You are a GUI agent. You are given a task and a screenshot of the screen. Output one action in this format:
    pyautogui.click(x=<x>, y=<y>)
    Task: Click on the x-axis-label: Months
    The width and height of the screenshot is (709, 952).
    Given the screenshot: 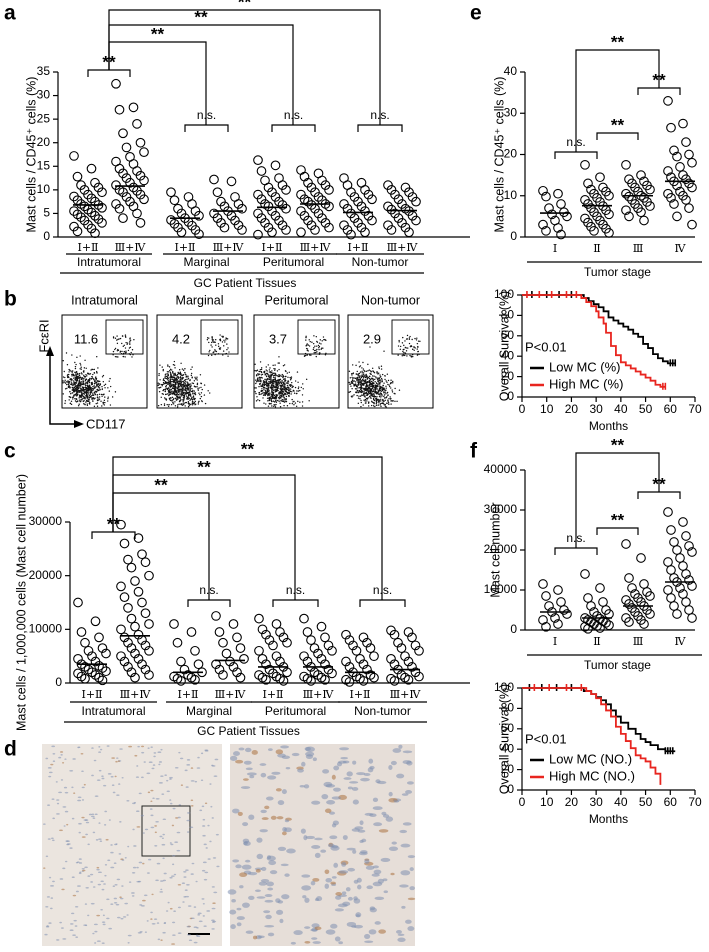 What is the action you would take?
    pyautogui.click(x=608, y=819)
    